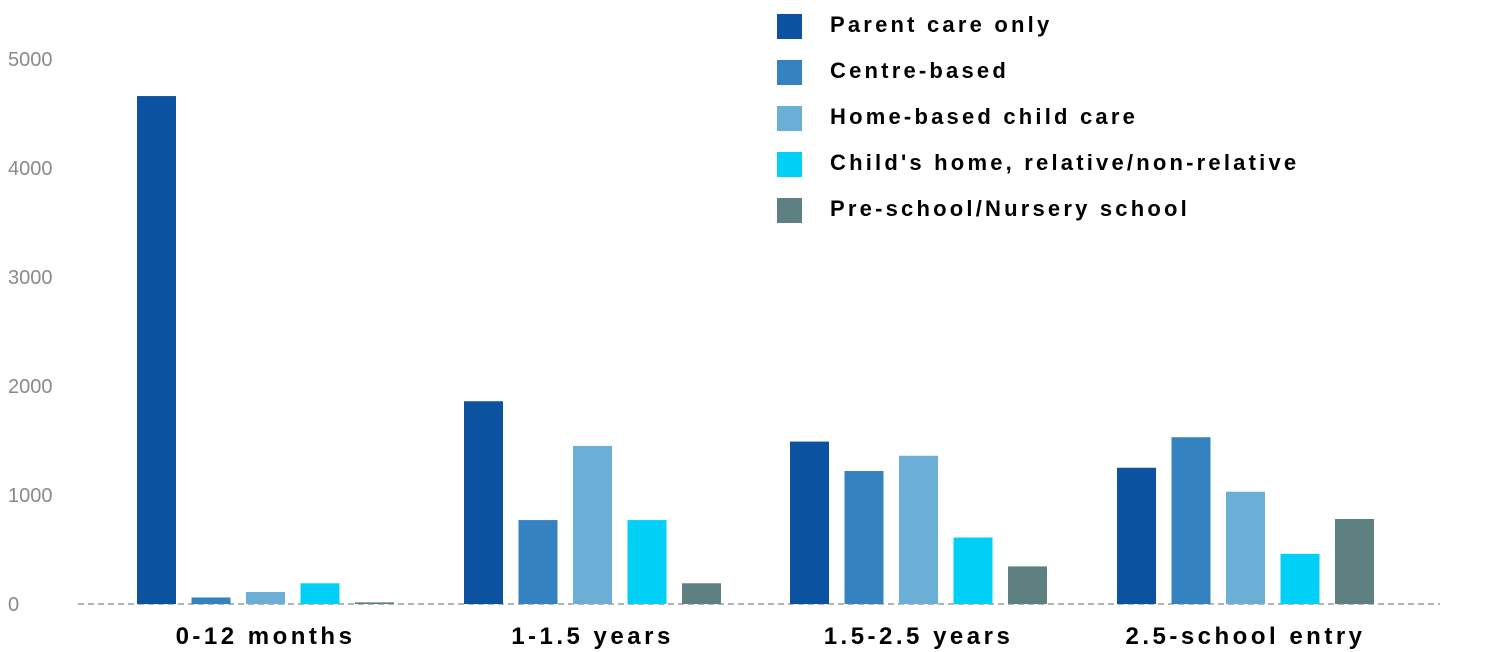  I want to click on legend-label: Child's home, relative/non-relative, so click(1064, 162).